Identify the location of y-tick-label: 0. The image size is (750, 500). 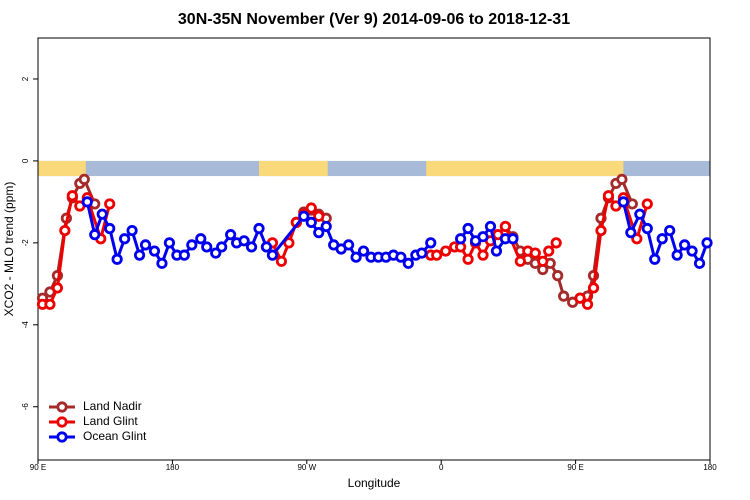
(25, 160).